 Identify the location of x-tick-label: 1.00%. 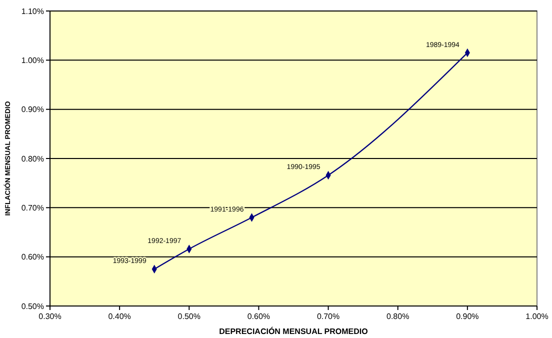
(537, 316).